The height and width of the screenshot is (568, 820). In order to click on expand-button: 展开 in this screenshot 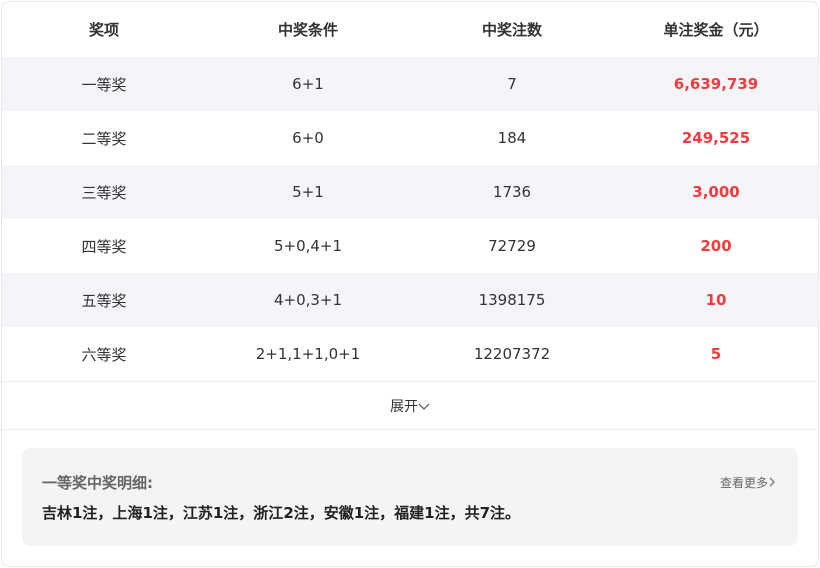, I will do `click(410, 405)`.